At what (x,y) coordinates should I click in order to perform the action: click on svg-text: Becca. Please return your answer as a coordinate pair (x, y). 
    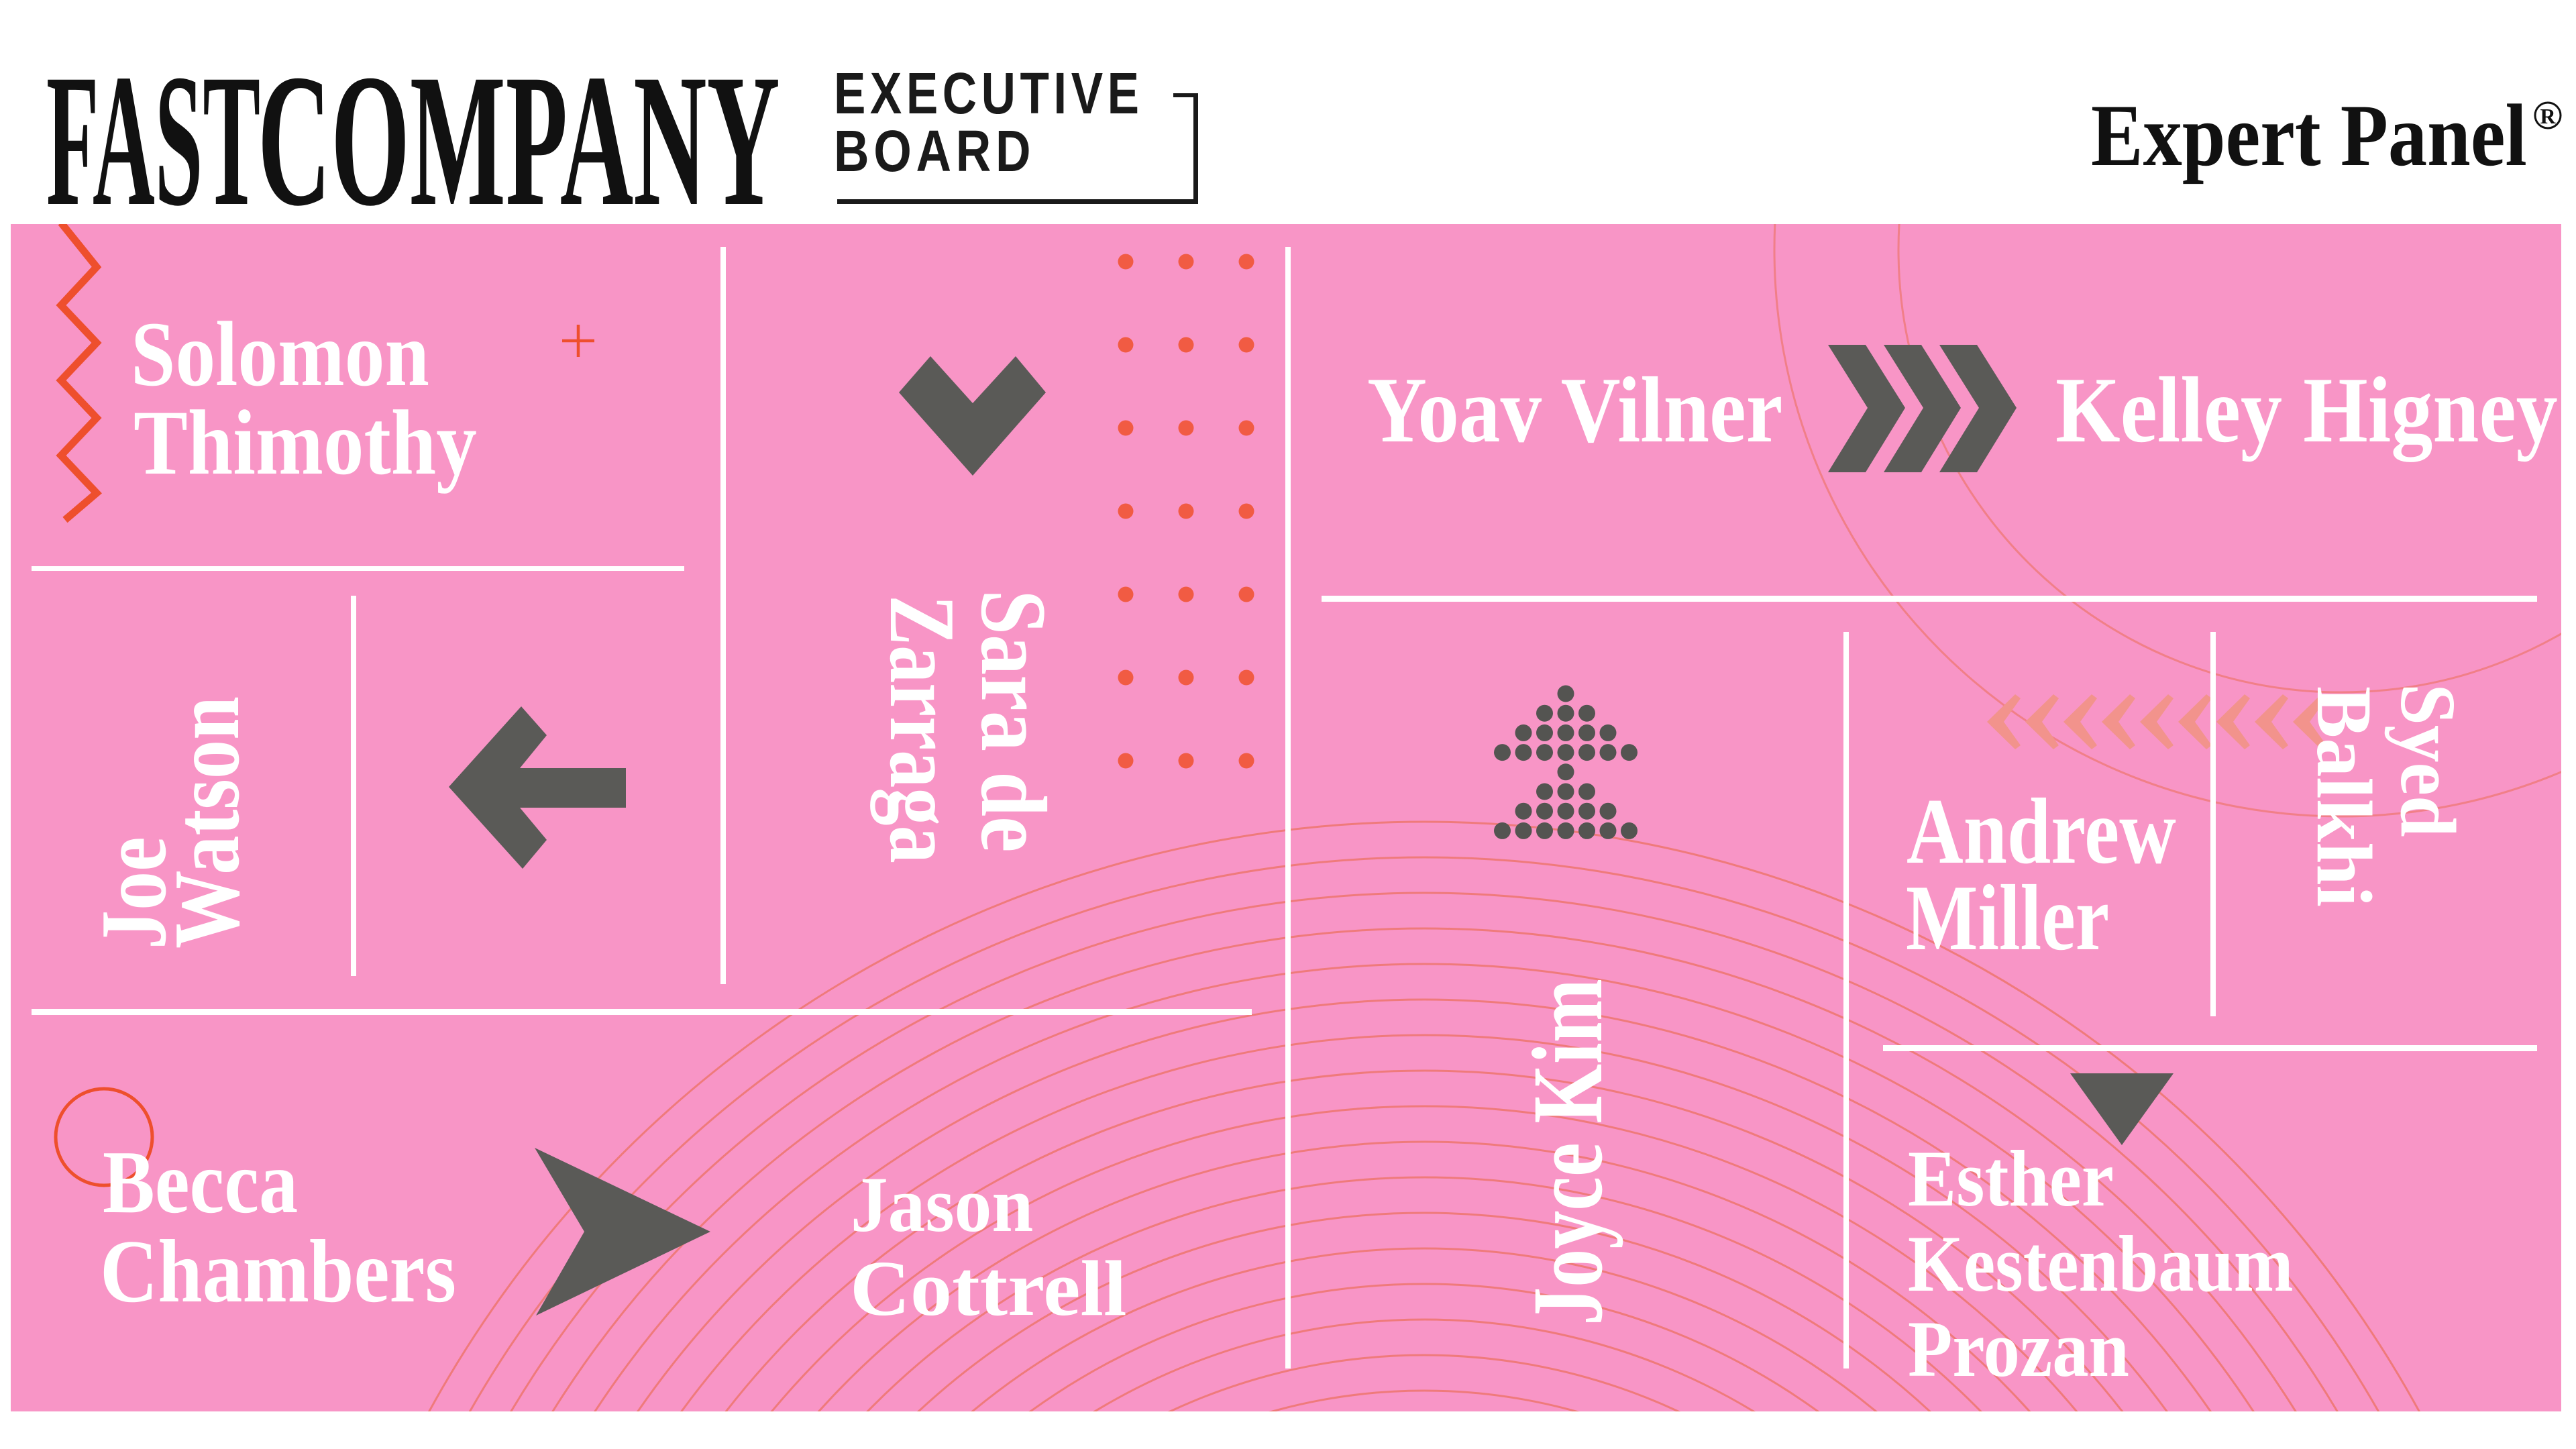
    Looking at the image, I should click on (200, 1182).